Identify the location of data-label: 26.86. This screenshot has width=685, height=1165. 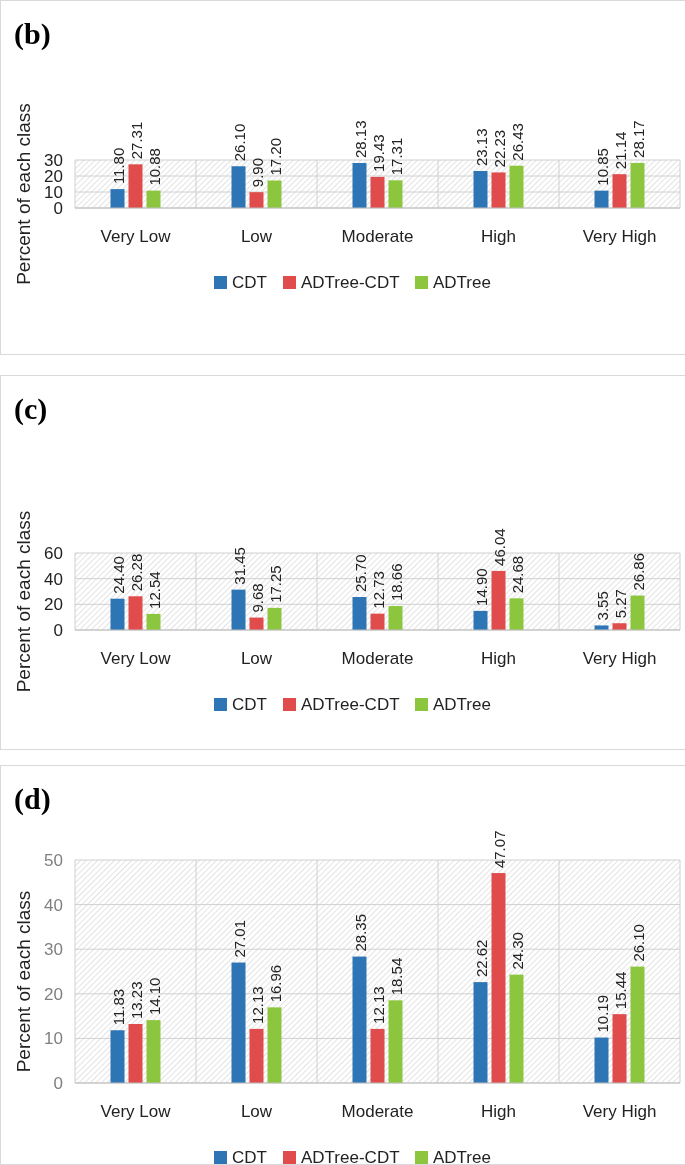
(638, 571).